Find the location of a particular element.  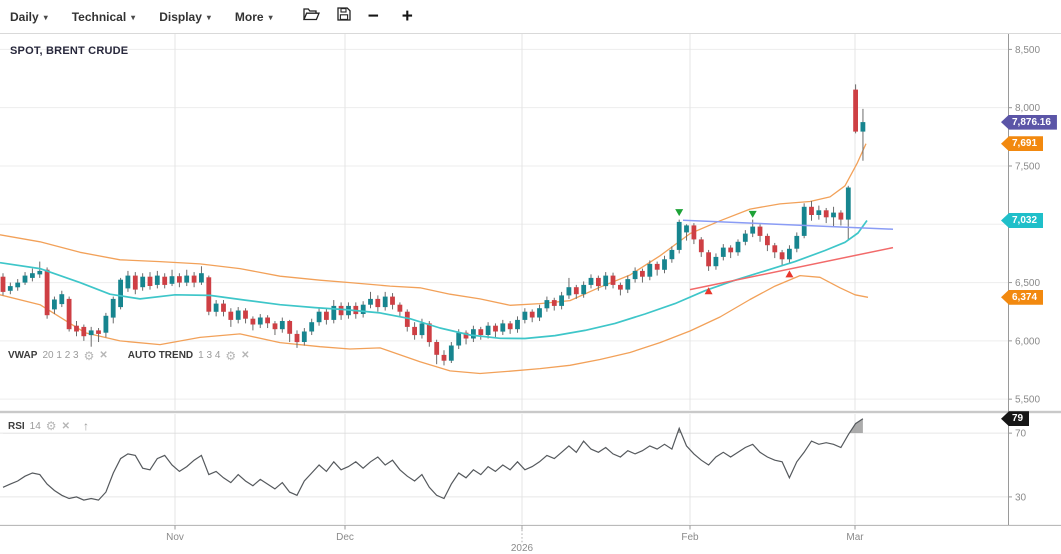

open-folder-icon is located at coordinates (311, 16).